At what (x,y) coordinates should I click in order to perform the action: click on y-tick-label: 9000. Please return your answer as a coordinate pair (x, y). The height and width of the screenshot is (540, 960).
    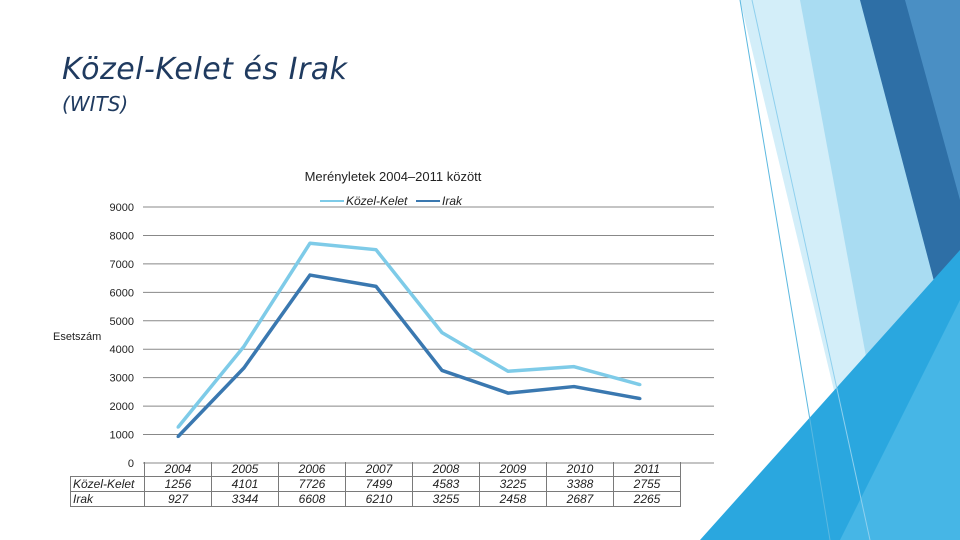
    Looking at the image, I should click on (122, 208).